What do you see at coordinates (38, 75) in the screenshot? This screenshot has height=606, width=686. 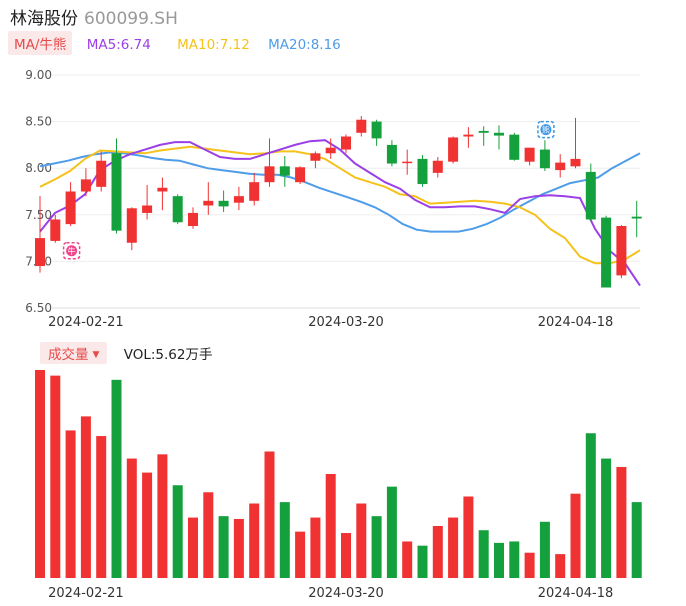 I see `y-tick-label: 9.00` at bounding box center [38, 75].